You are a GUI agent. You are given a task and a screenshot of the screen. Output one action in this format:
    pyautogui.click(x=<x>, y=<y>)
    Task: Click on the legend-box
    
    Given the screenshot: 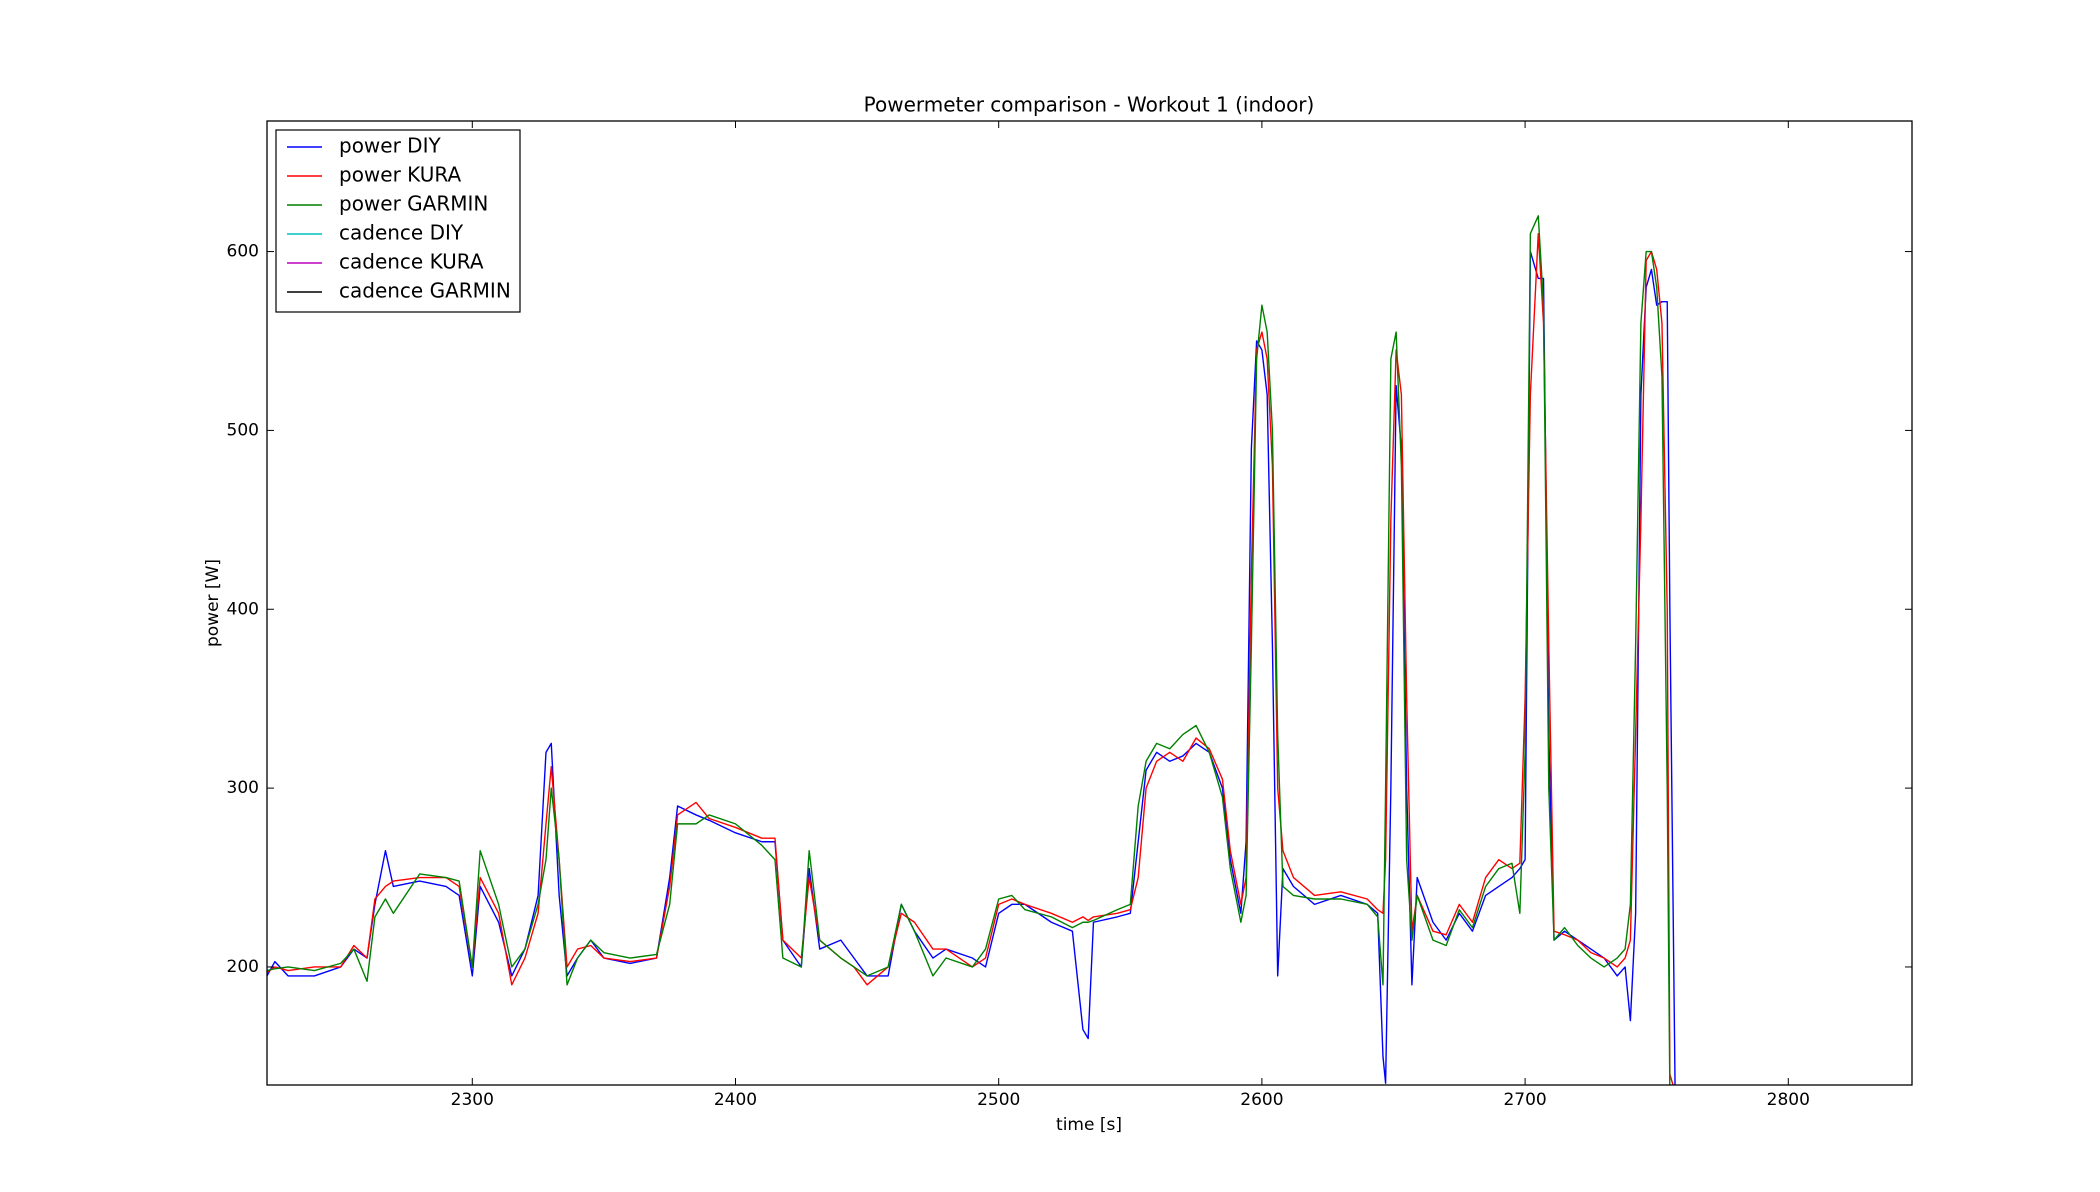 What is the action you would take?
    pyautogui.click(x=398, y=221)
    